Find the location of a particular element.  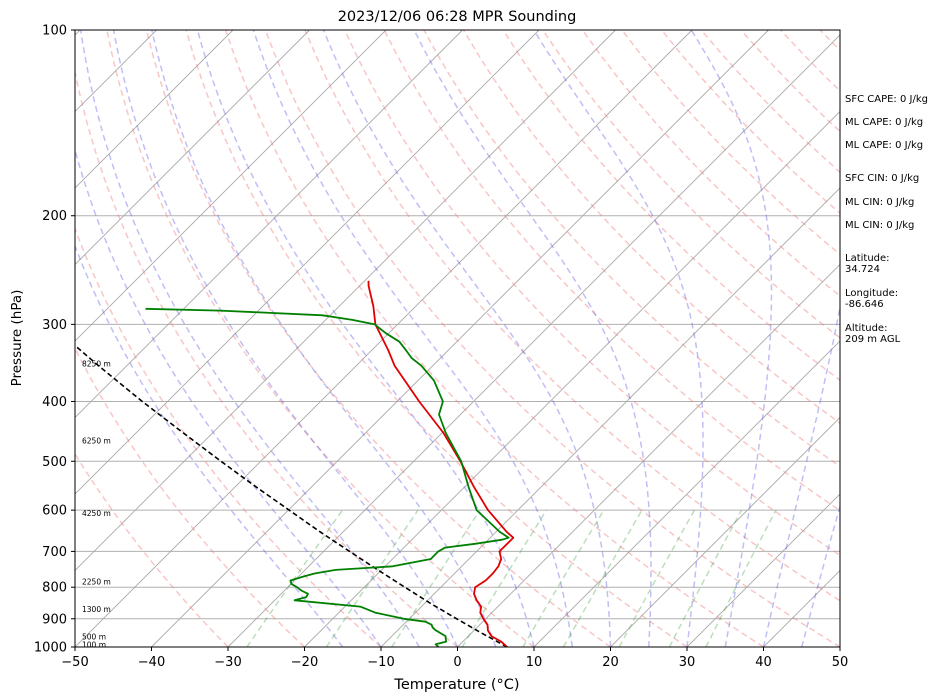

x-tick-label: −30 is located at coordinates (227, 662).